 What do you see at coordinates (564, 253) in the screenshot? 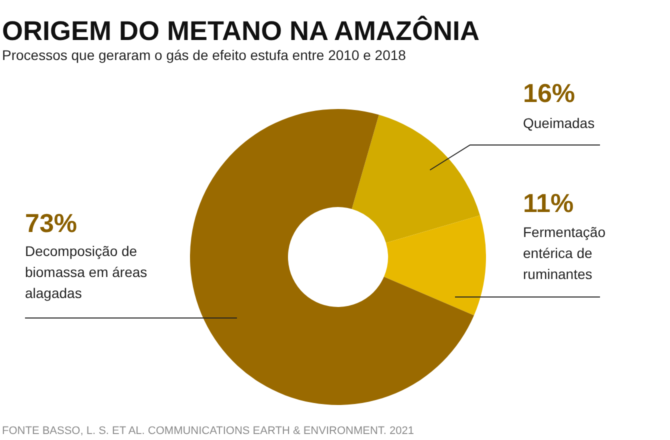
I see `slice-label: Fermentação entérica de ruminantes` at bounding box center [564, 253].